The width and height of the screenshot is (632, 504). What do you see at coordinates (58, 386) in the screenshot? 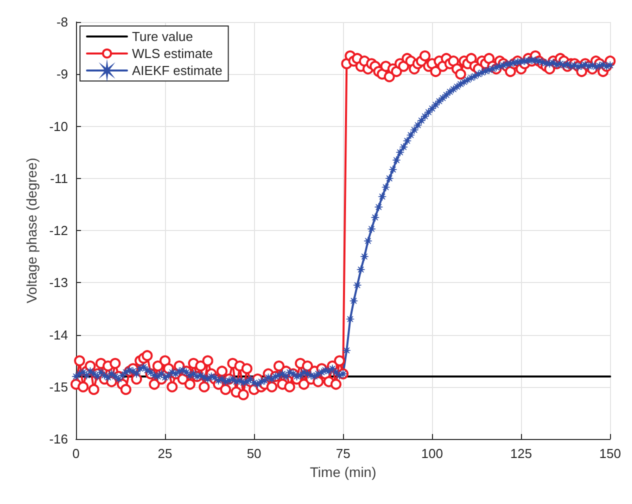
I see `y-tick-label: -15` at bounding box center [58, 386].